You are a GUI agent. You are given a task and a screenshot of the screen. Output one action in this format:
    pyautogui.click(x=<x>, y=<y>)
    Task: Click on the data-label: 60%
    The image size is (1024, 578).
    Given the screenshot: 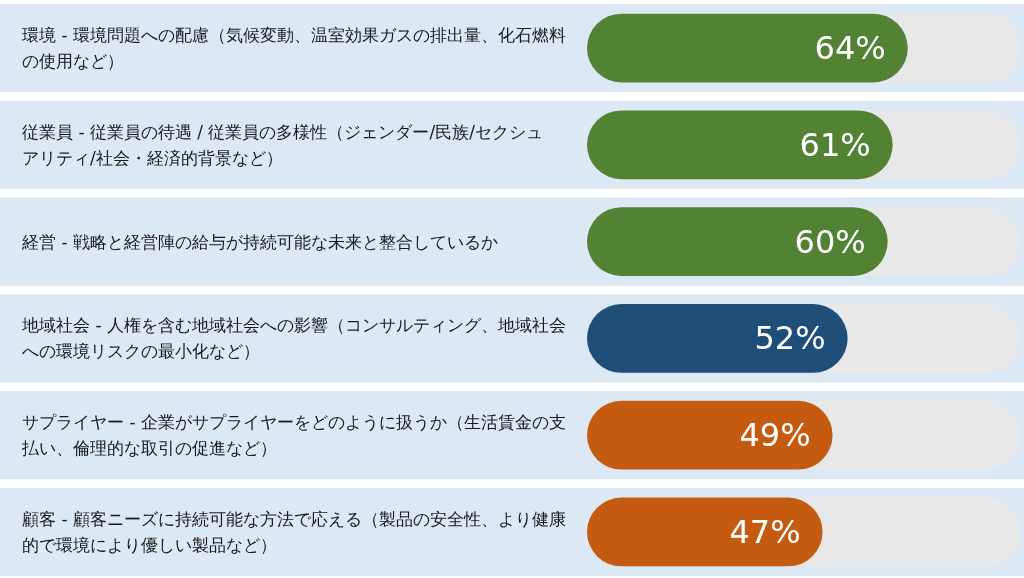 What is the action you would take?
    pyautogui.click(x=830, y=241)
    